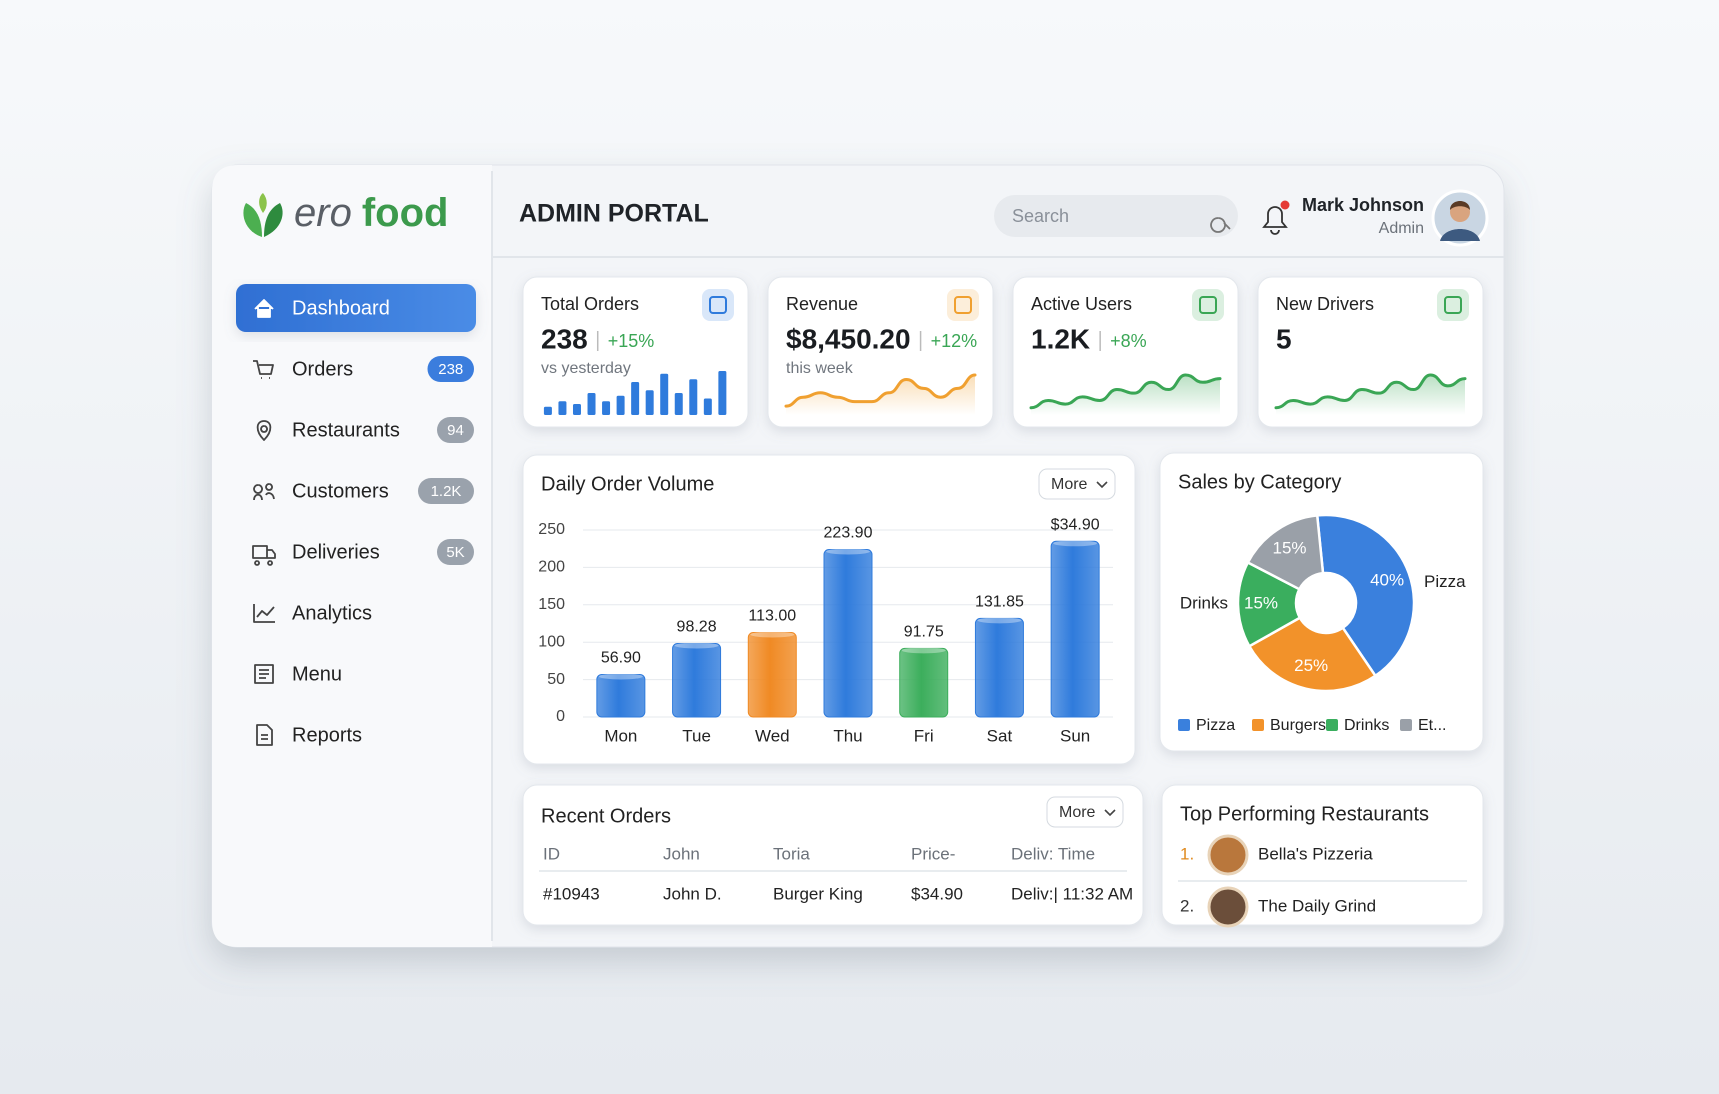 Image resolution: width=1719 pixels, height=1094 pixels. I want to click on avatar-body, so click(1460, 235).